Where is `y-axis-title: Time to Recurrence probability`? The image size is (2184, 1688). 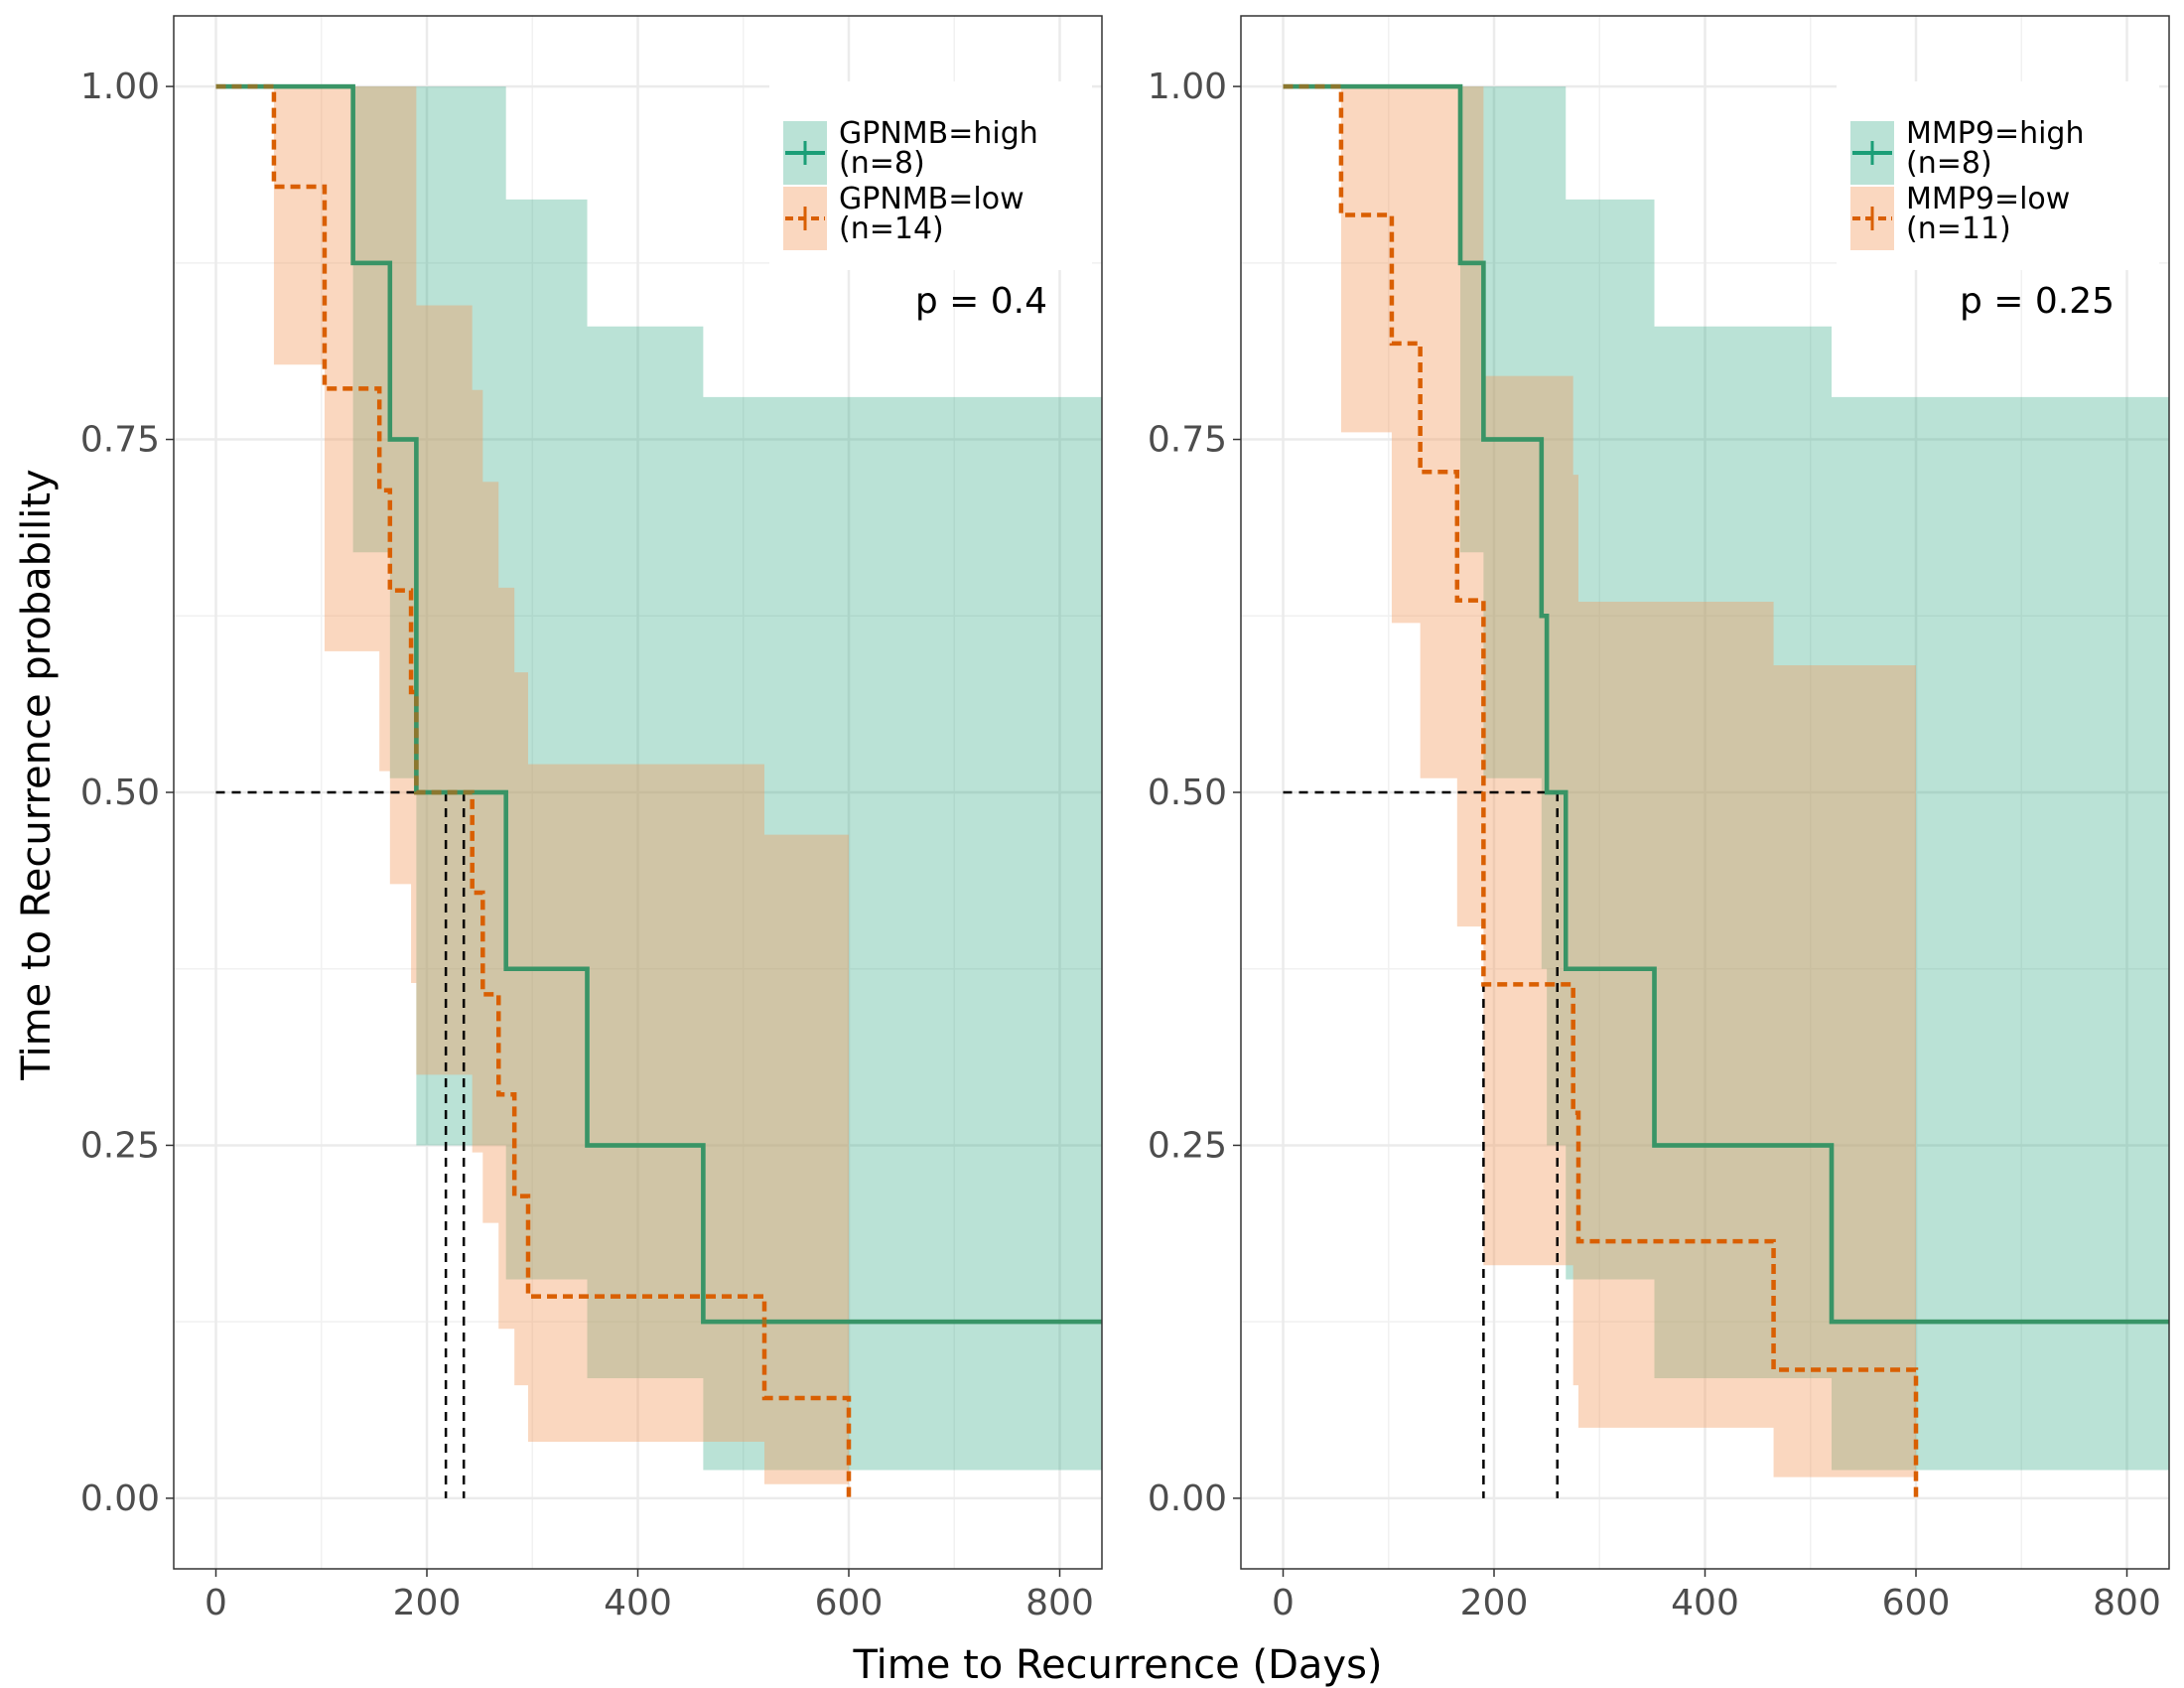 y-axis-title: Time to Recurrence probability is located at coordinates (37, 774).